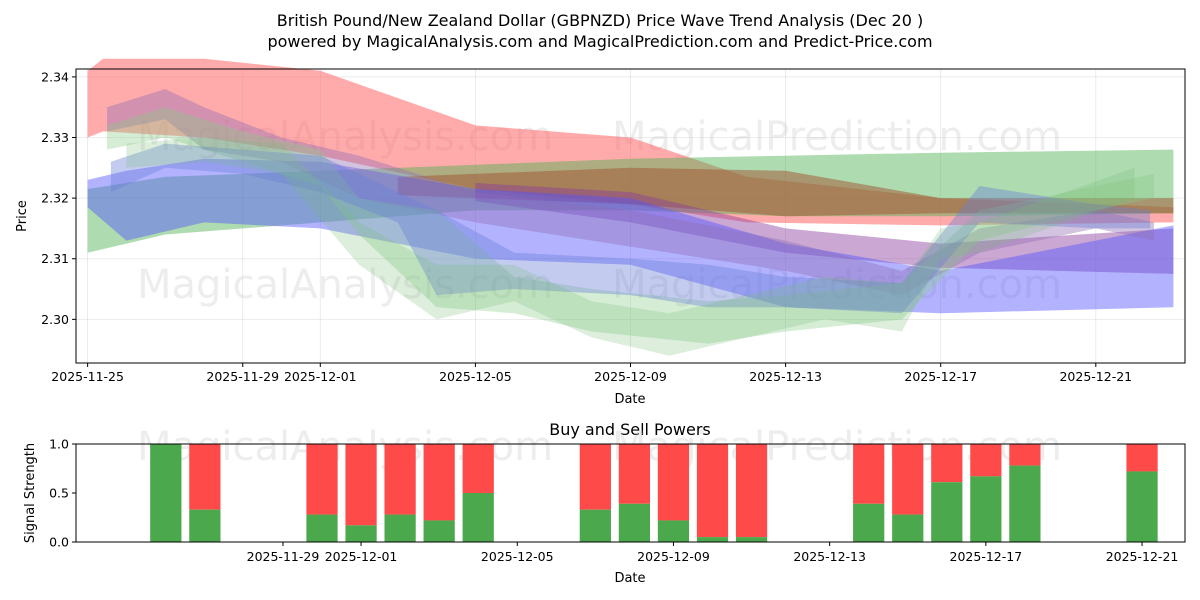 The image size is (1200, 600). What do you see at coordinates (629, 399) in the screenshot?
I see `price-xlabel: Date` at bounding box center [629, 399].